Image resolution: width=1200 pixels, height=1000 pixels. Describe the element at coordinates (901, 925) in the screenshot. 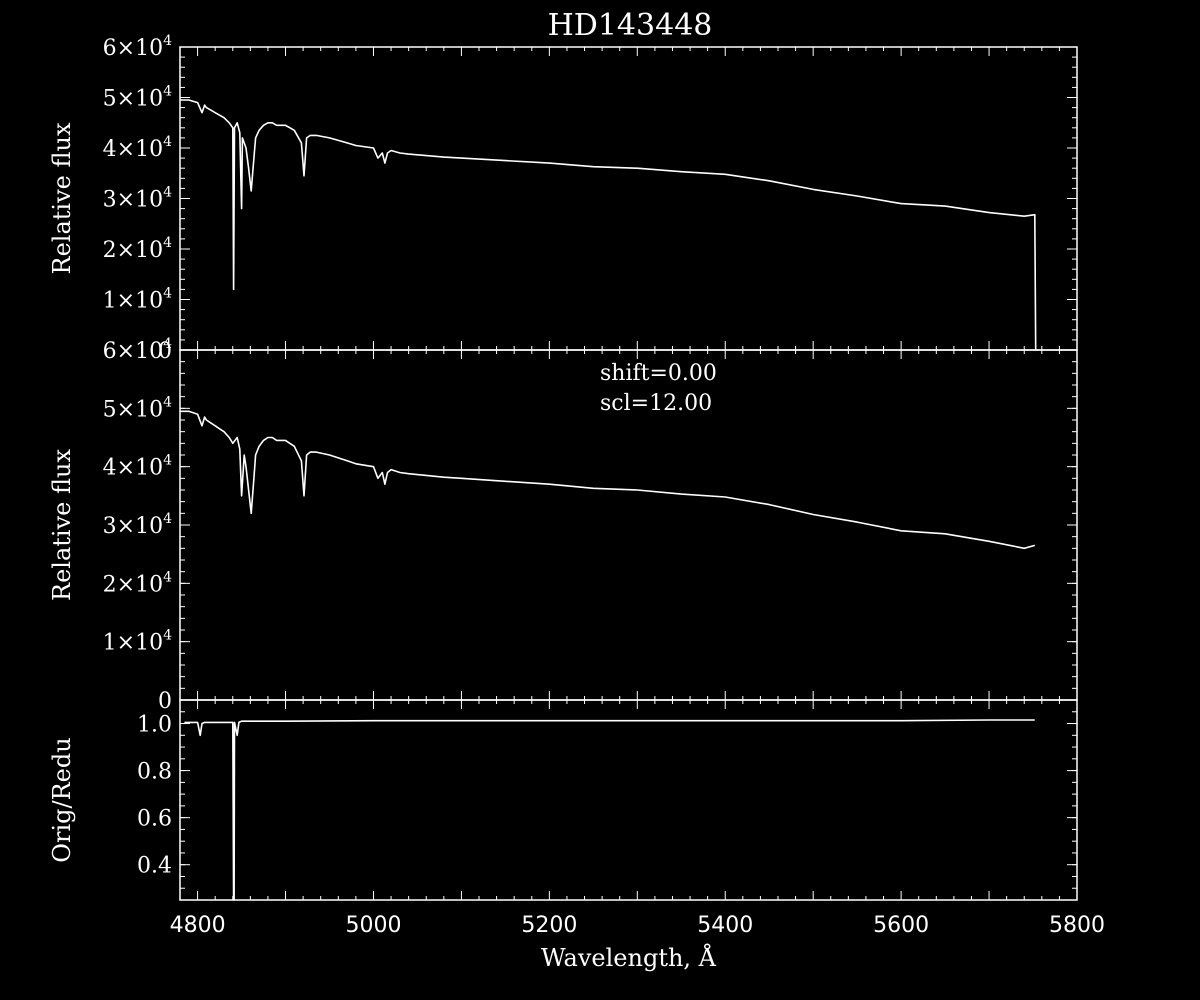

I see `x-tick-label: 5600` at that location.